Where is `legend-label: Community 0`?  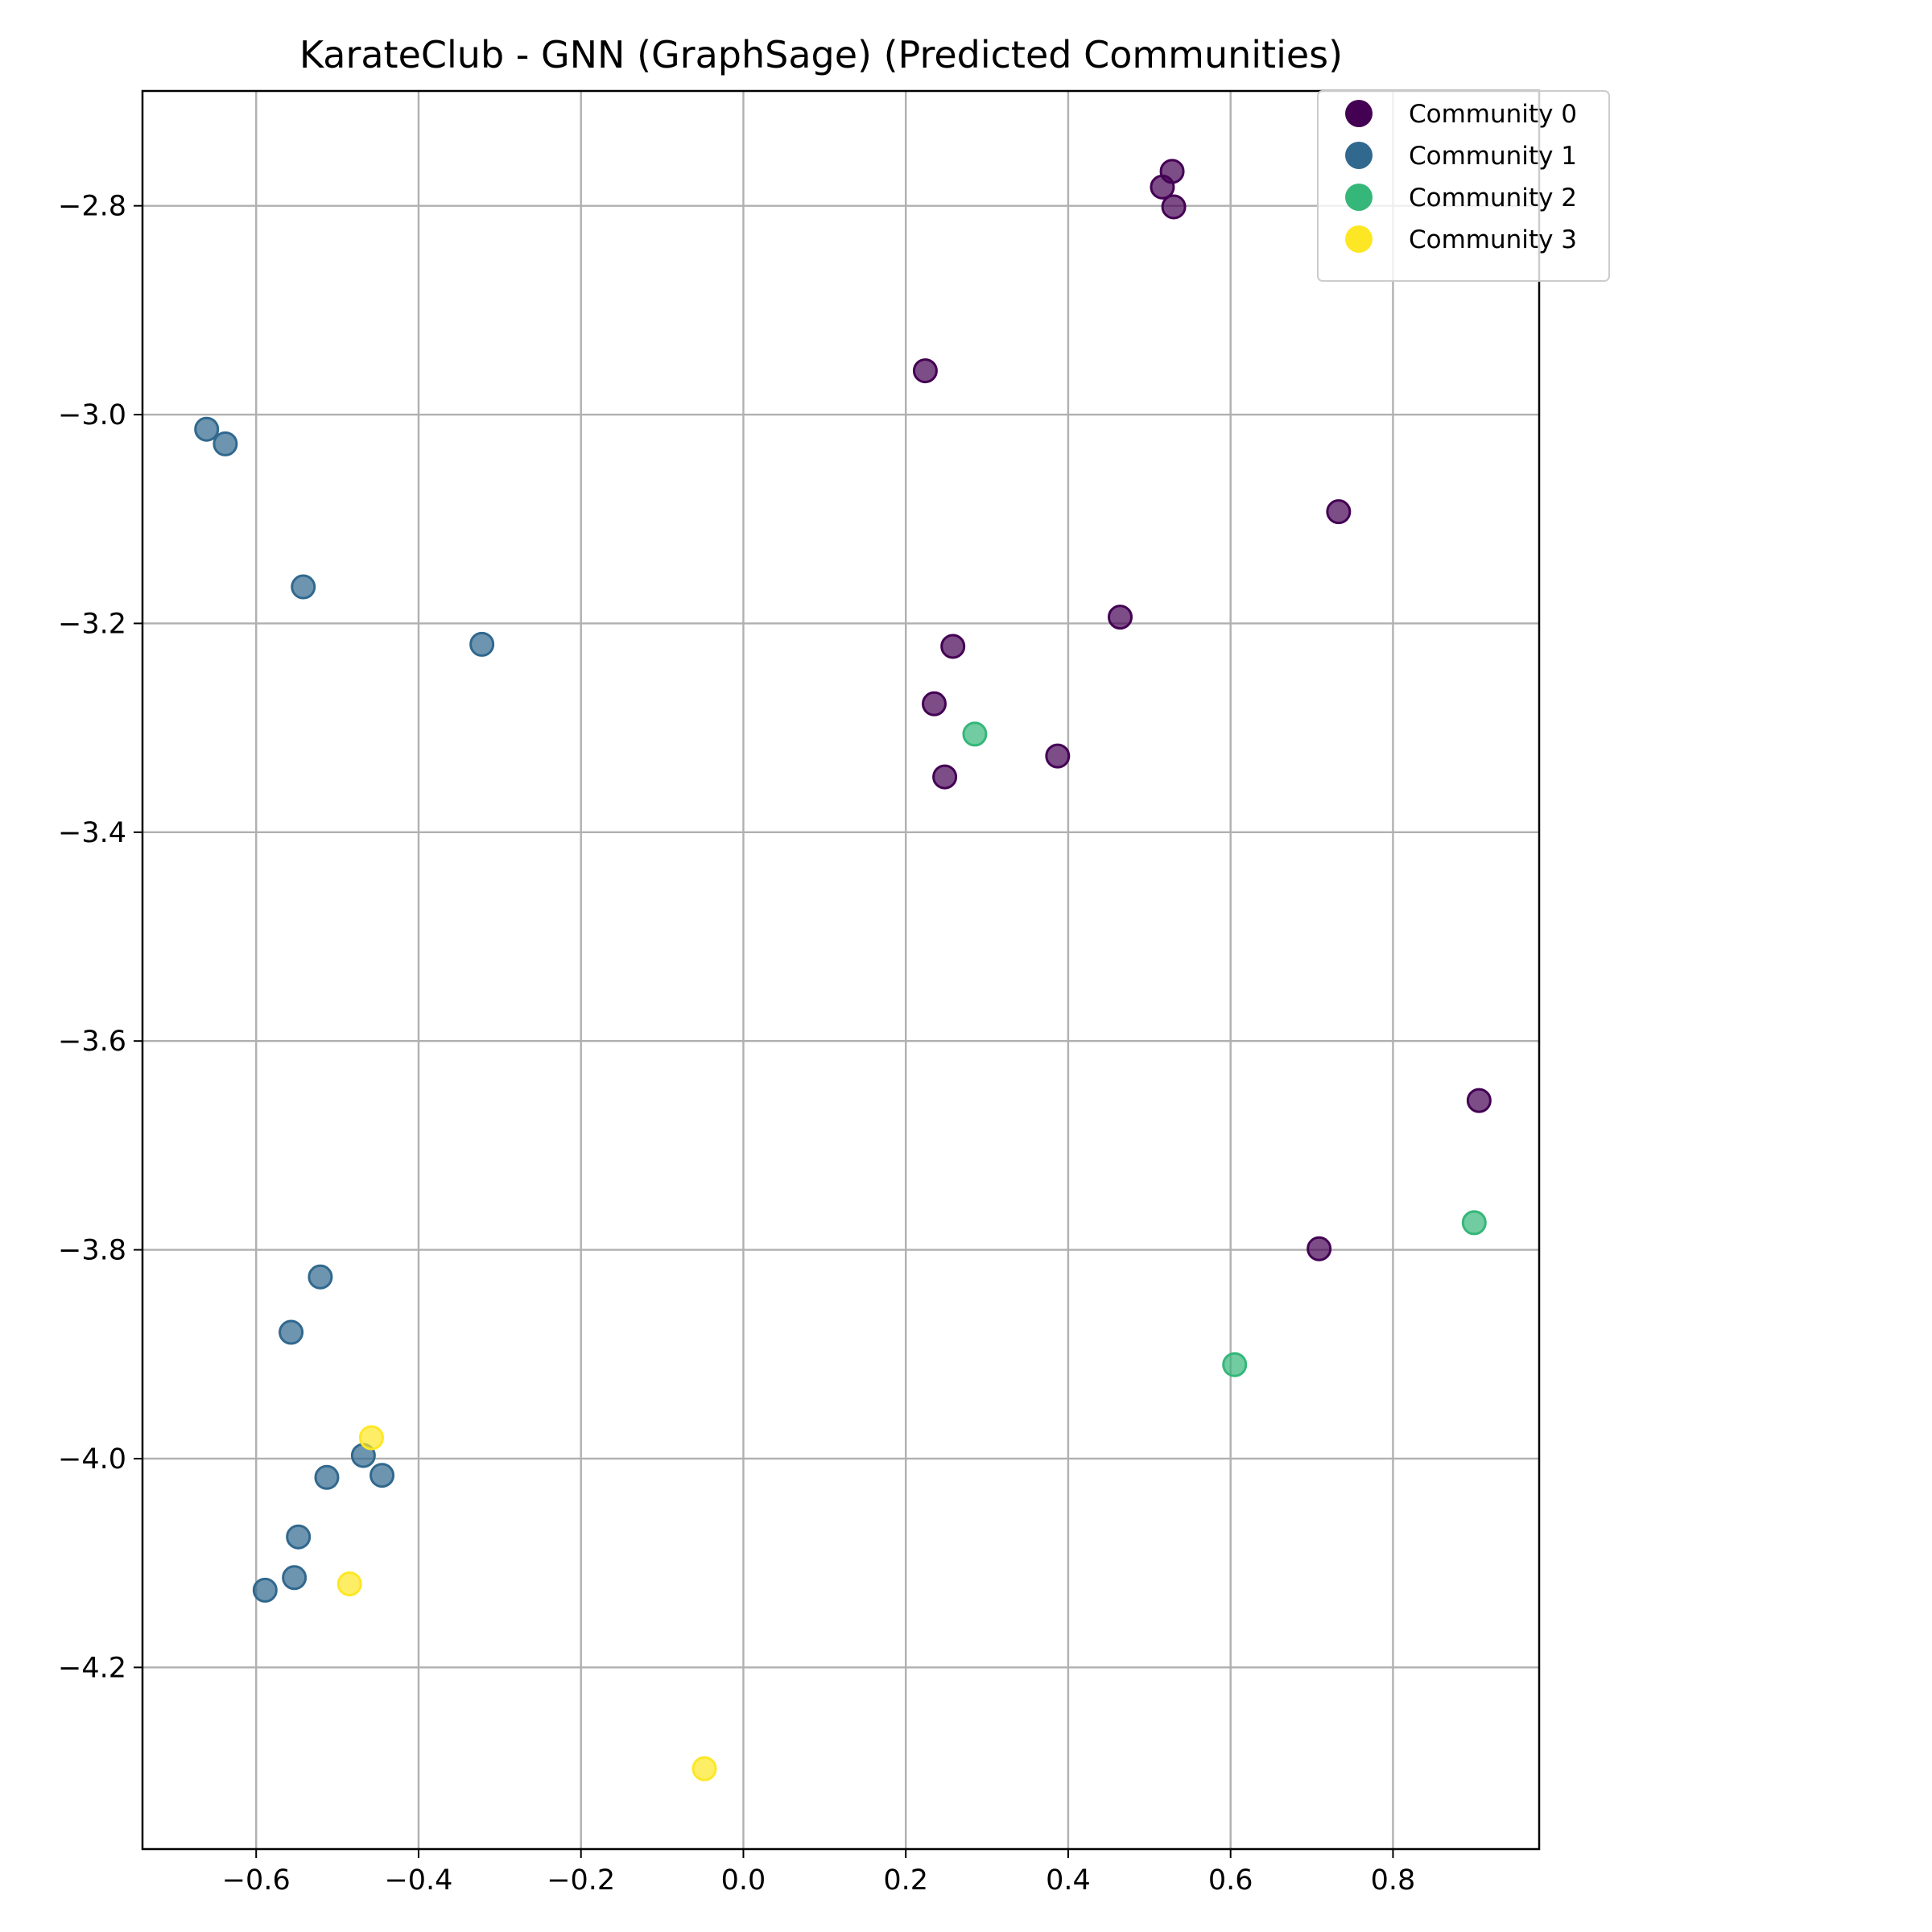
legend-label: Community 0 is located at coordinates (1493, 114).